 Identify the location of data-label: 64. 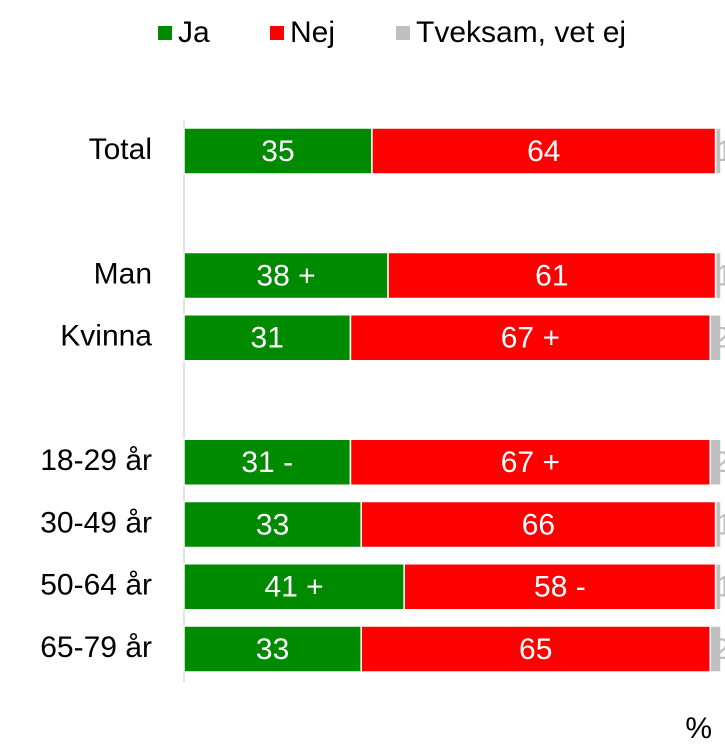
(543, 151).